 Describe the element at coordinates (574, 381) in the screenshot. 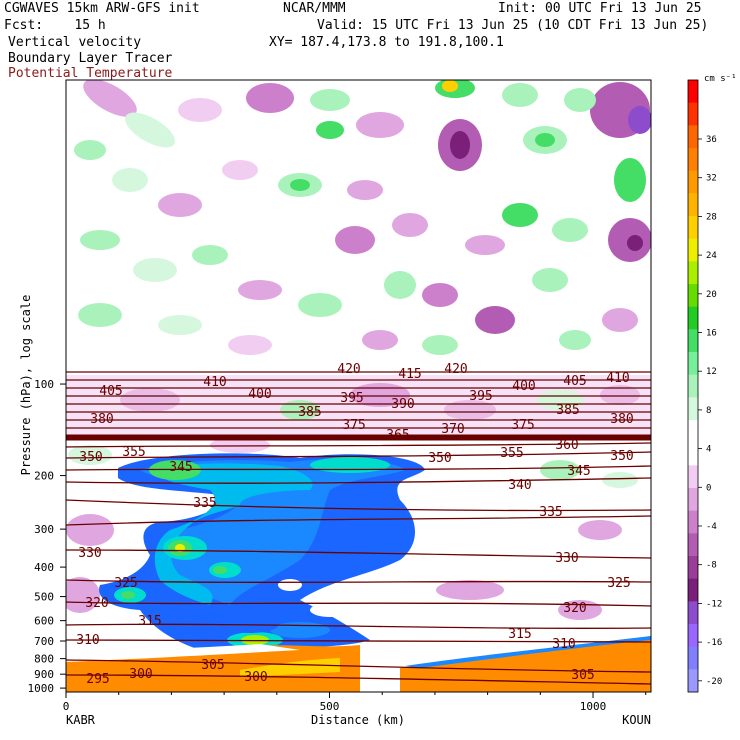

I see `theta-label: 405` at that location.